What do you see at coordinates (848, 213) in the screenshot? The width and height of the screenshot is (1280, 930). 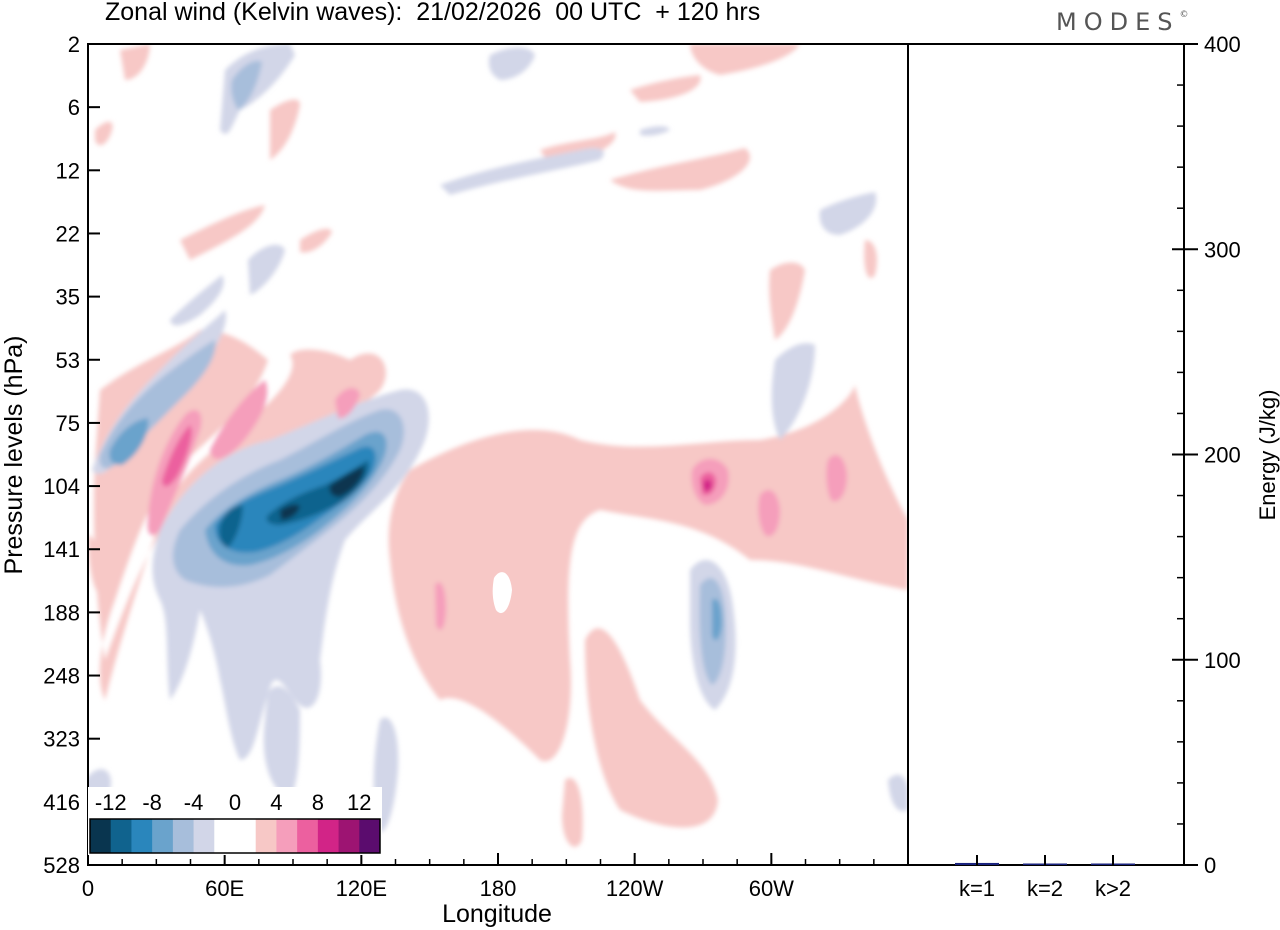 I see `neg-weak-strato2` at bounding box center [848, 213].